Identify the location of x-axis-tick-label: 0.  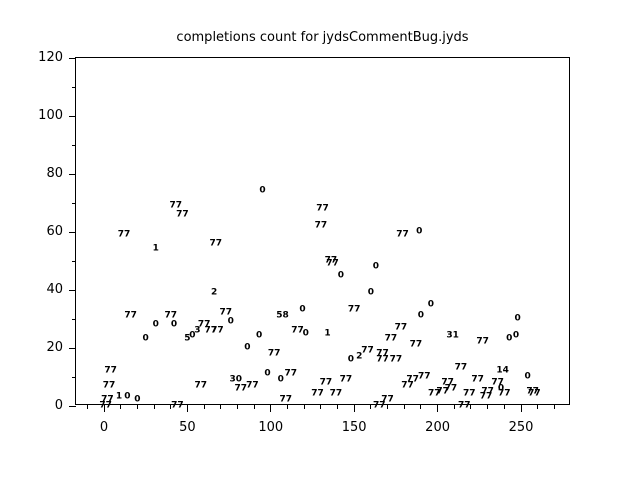
(104, 427).